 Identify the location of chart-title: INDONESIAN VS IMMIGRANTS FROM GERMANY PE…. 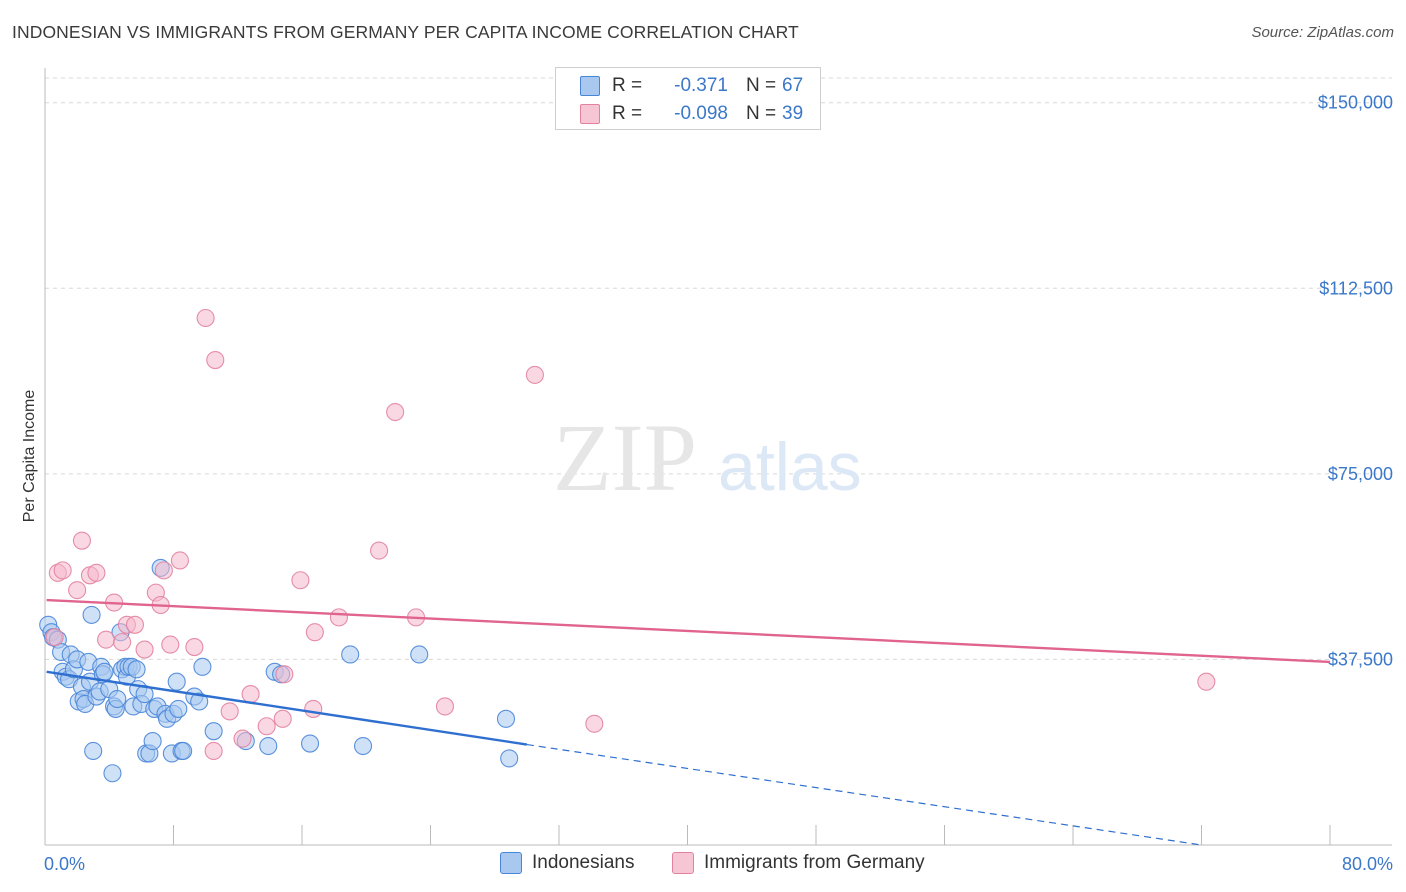
(405, 32).